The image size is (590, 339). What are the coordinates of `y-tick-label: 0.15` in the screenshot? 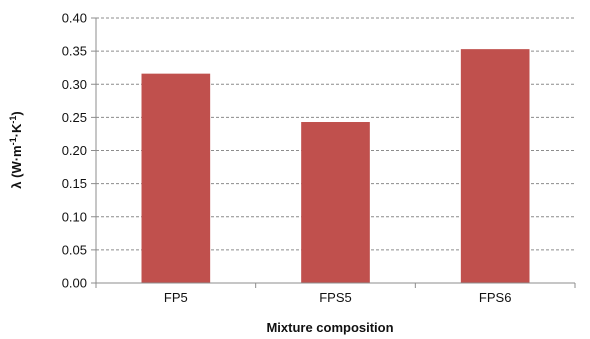 It's located at (74, 183).